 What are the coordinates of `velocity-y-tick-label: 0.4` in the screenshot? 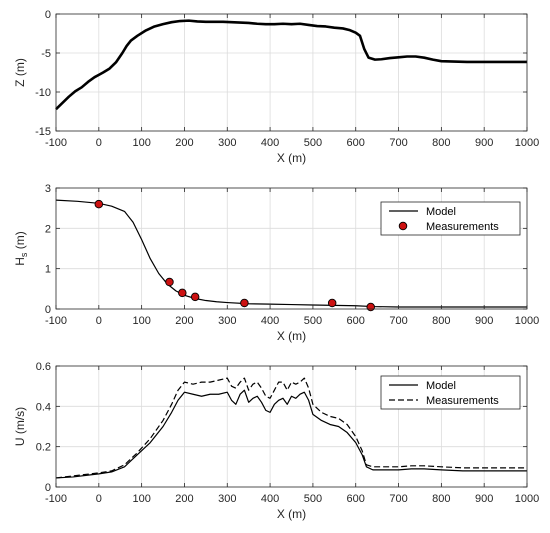 It's located at (43, 407).